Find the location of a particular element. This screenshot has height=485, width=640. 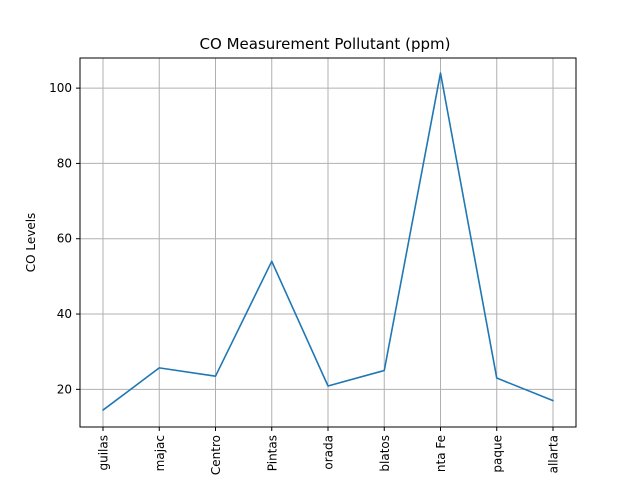

x-tick-label: paque is located at coordinates (497, 454).